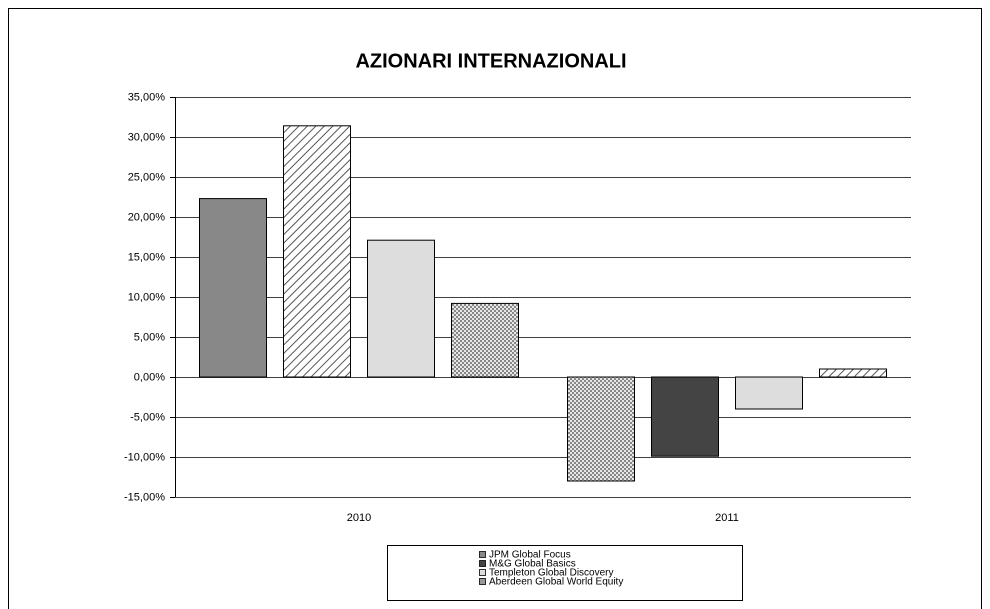 The width and height of the screenshot is (990, 609). I want to click on y-tick-label: -5,00%, so click(147, 417).